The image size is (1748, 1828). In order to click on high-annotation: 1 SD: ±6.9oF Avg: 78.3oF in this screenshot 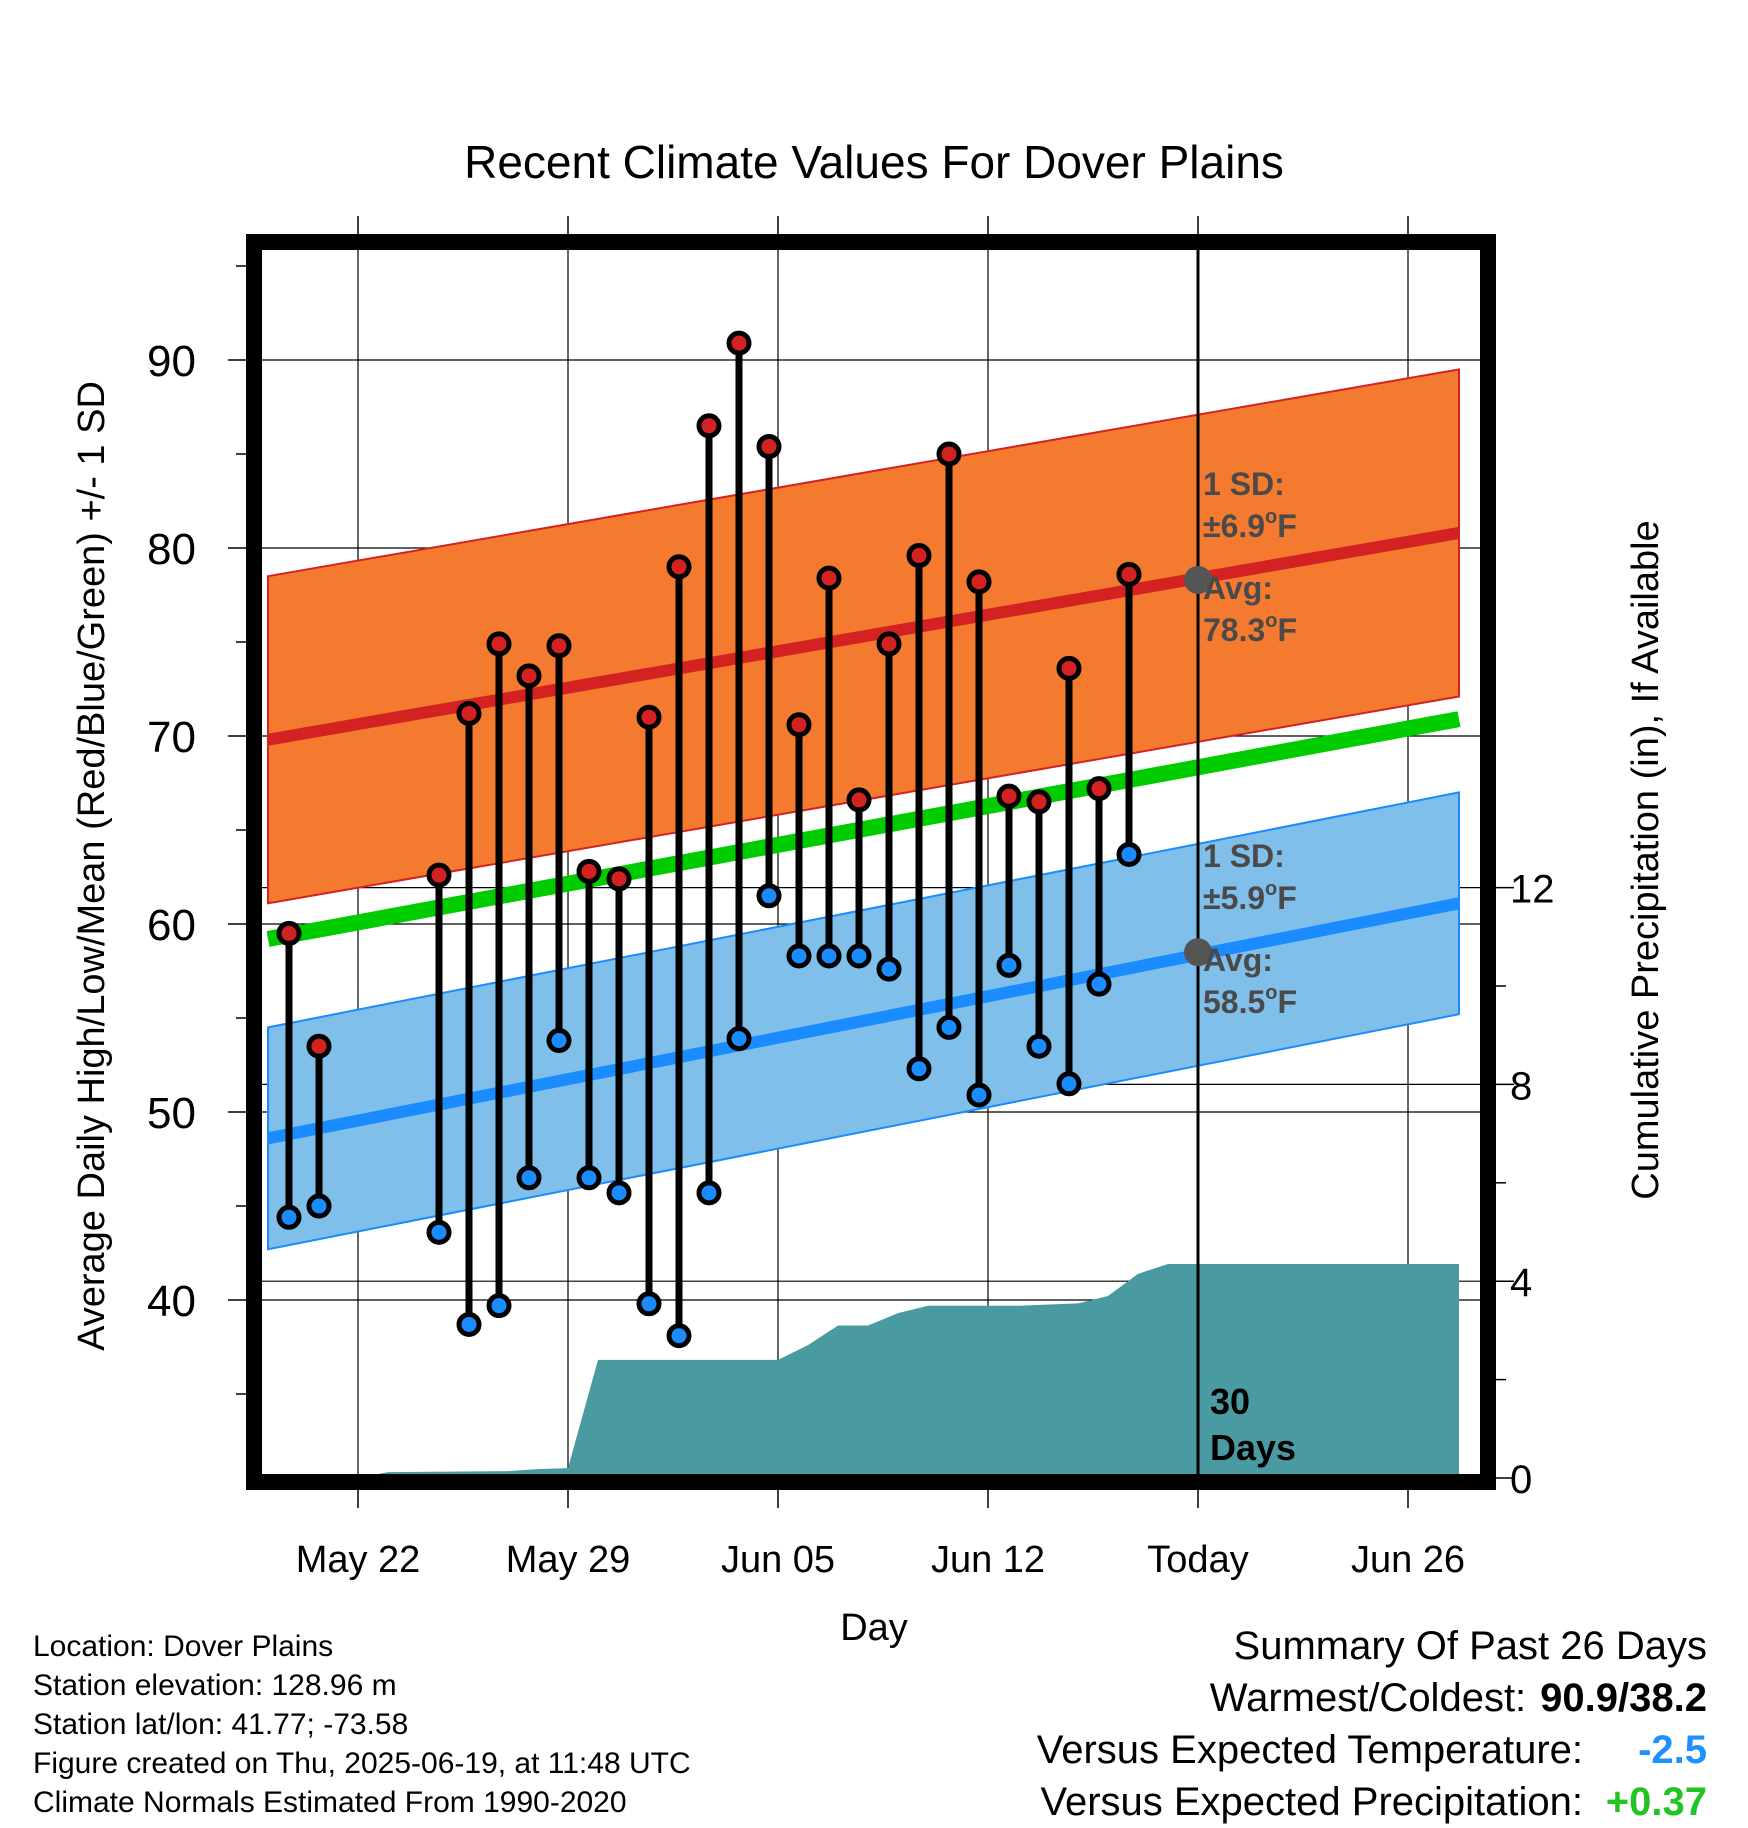, I will do `click(1250, 557)`.